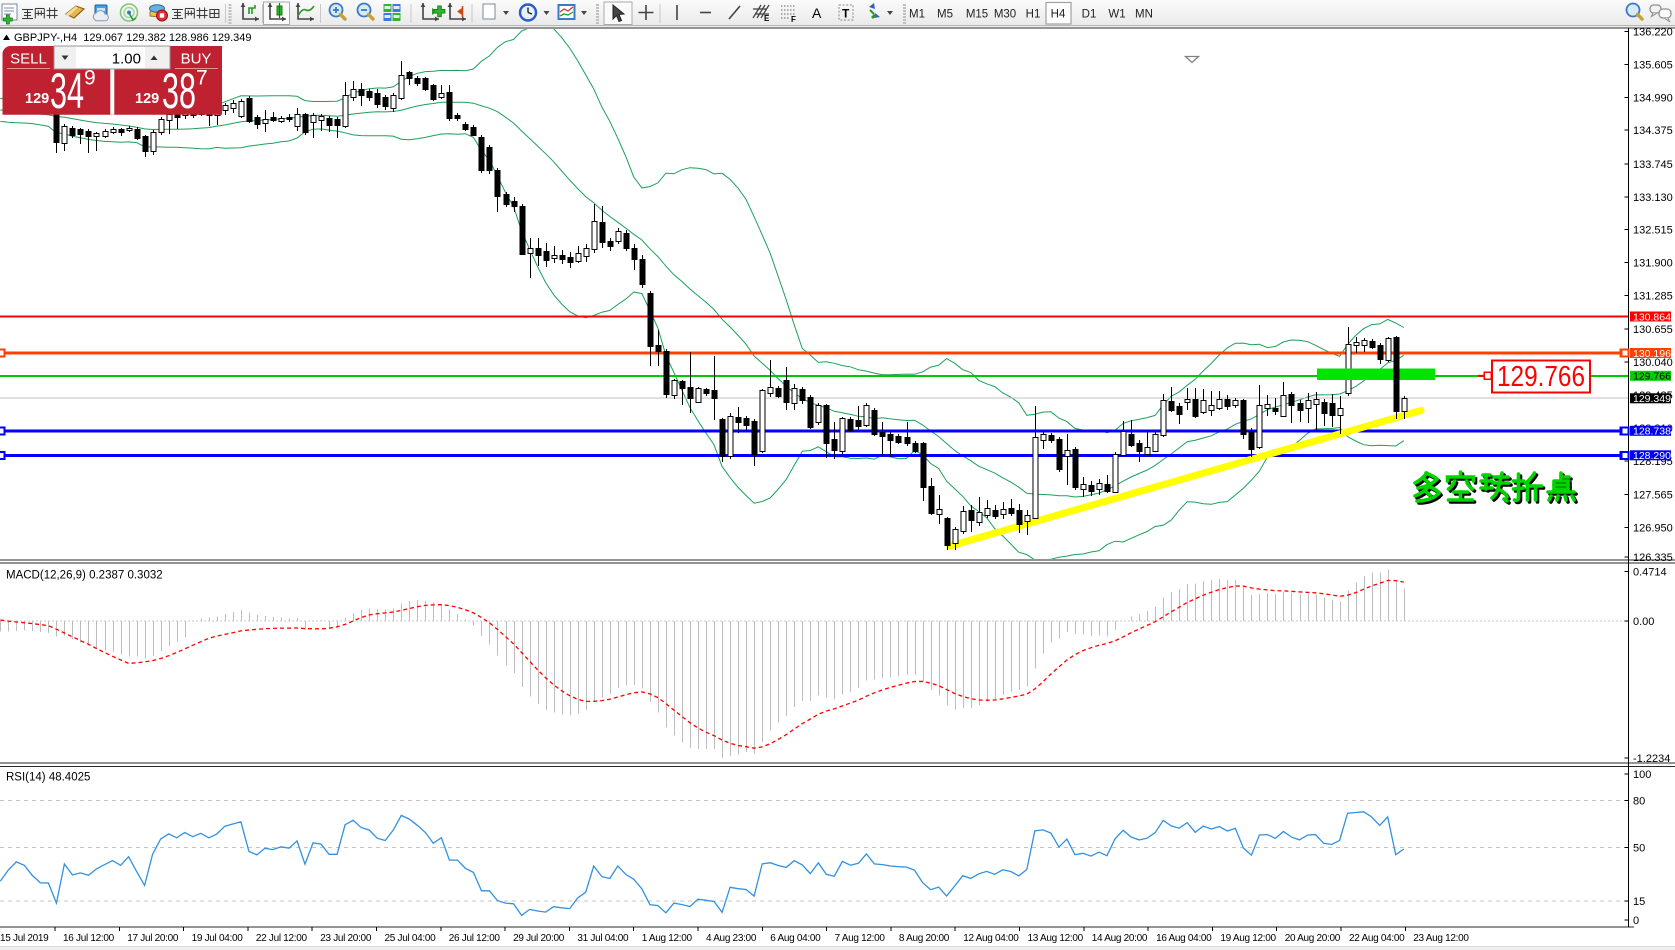 The height and width of the screenshot is (950, 1675). I want to click on svg-text: BUY, so click(196, 59).